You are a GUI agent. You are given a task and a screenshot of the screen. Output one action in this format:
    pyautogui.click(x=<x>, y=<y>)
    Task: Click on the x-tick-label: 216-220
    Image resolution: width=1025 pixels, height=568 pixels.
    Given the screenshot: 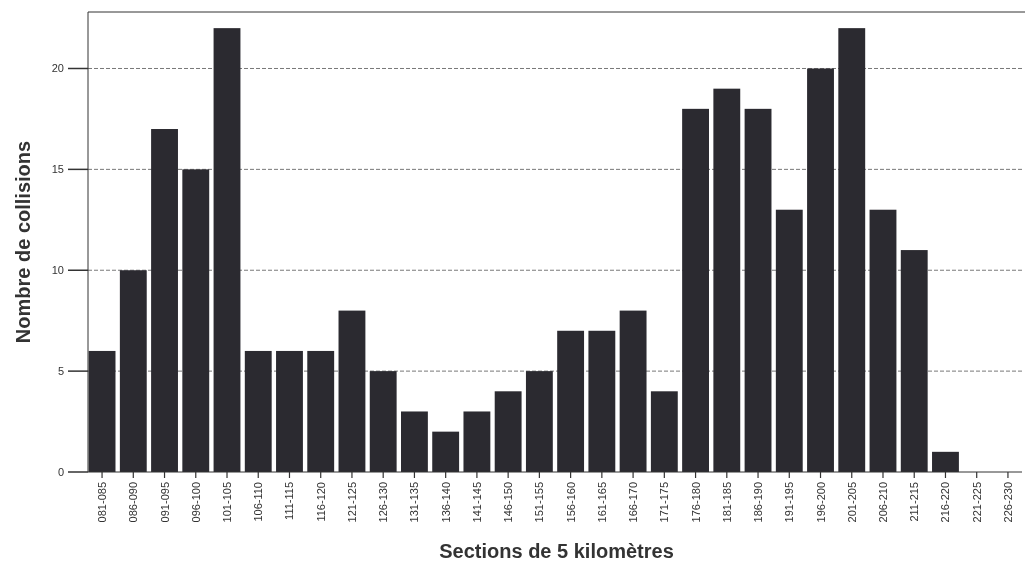 What is the action you would take?
    pyautogui.click(x=945, y=502)
    